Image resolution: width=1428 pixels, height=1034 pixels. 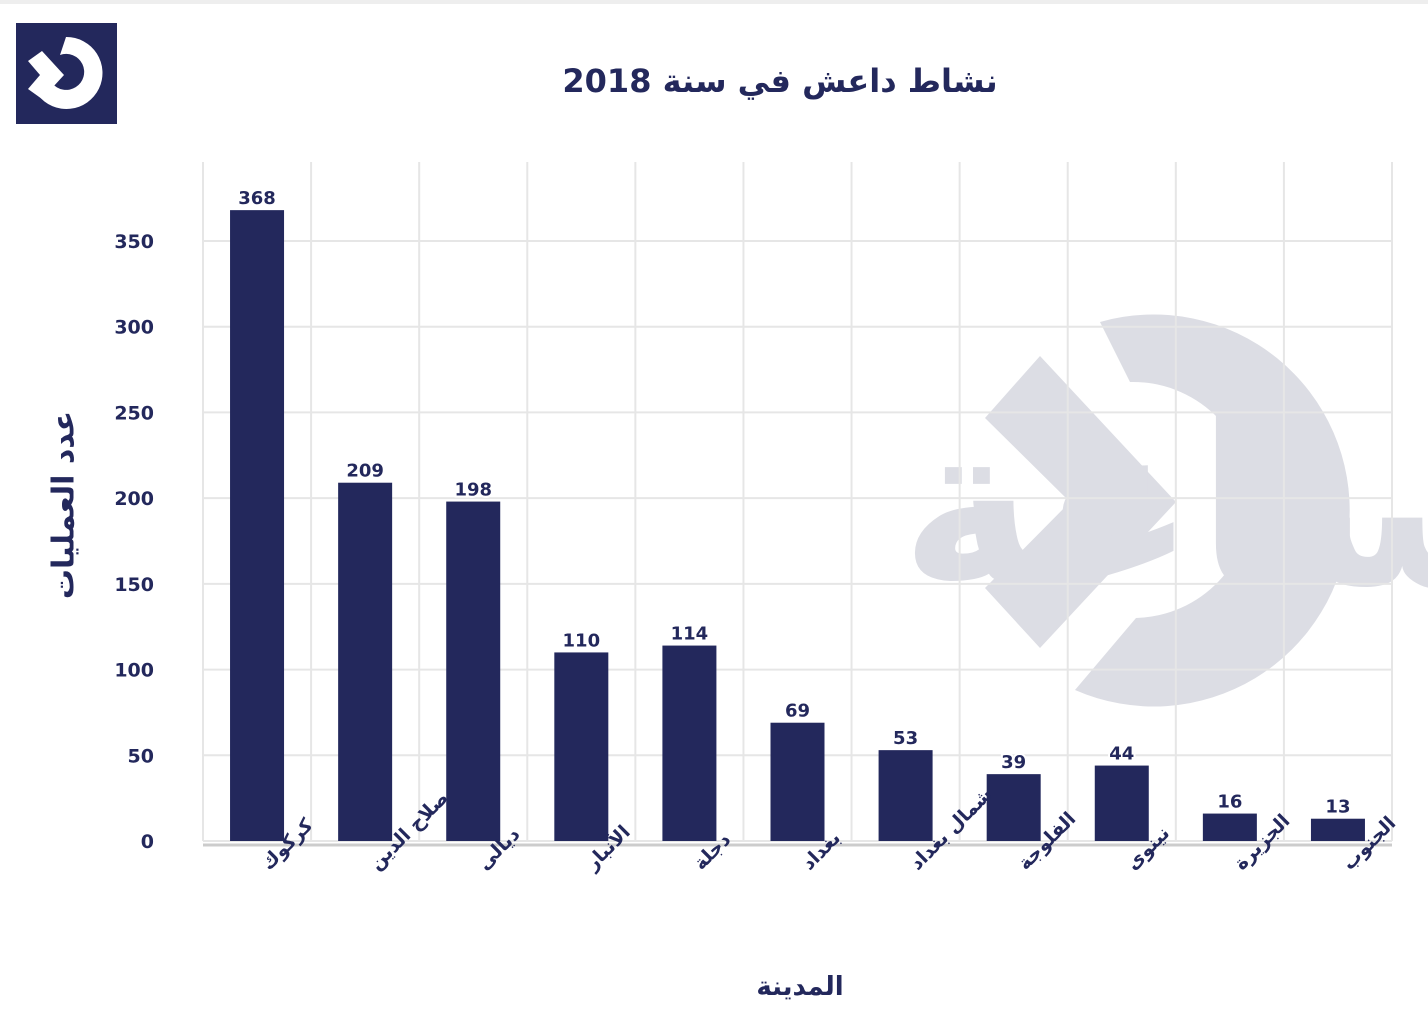 What do you see at coordinates (690, 634) in the screenshot?
I see `data-label: 114` at bounding box center [690, 634].